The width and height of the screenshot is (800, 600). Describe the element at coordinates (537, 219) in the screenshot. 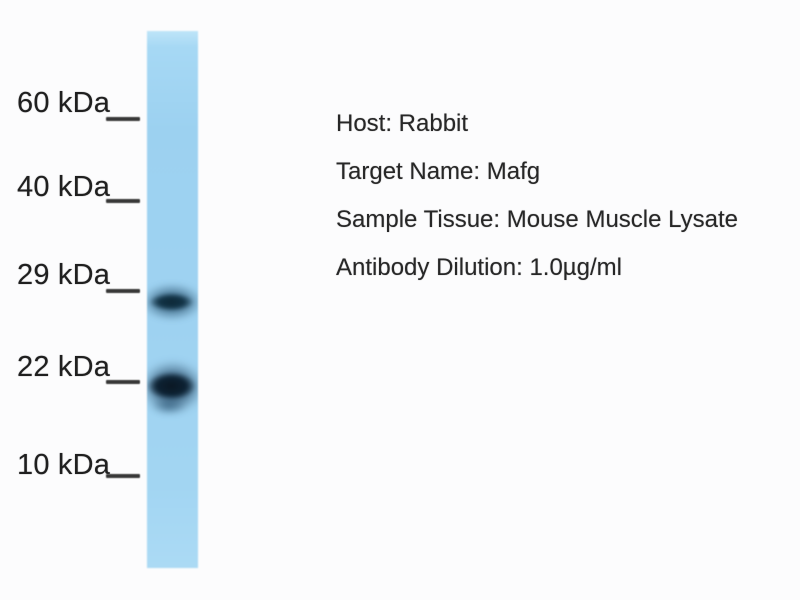

I see `annotation-sample-tissue: Sample Tissue: Mouse Muscle Lysate` at that location.